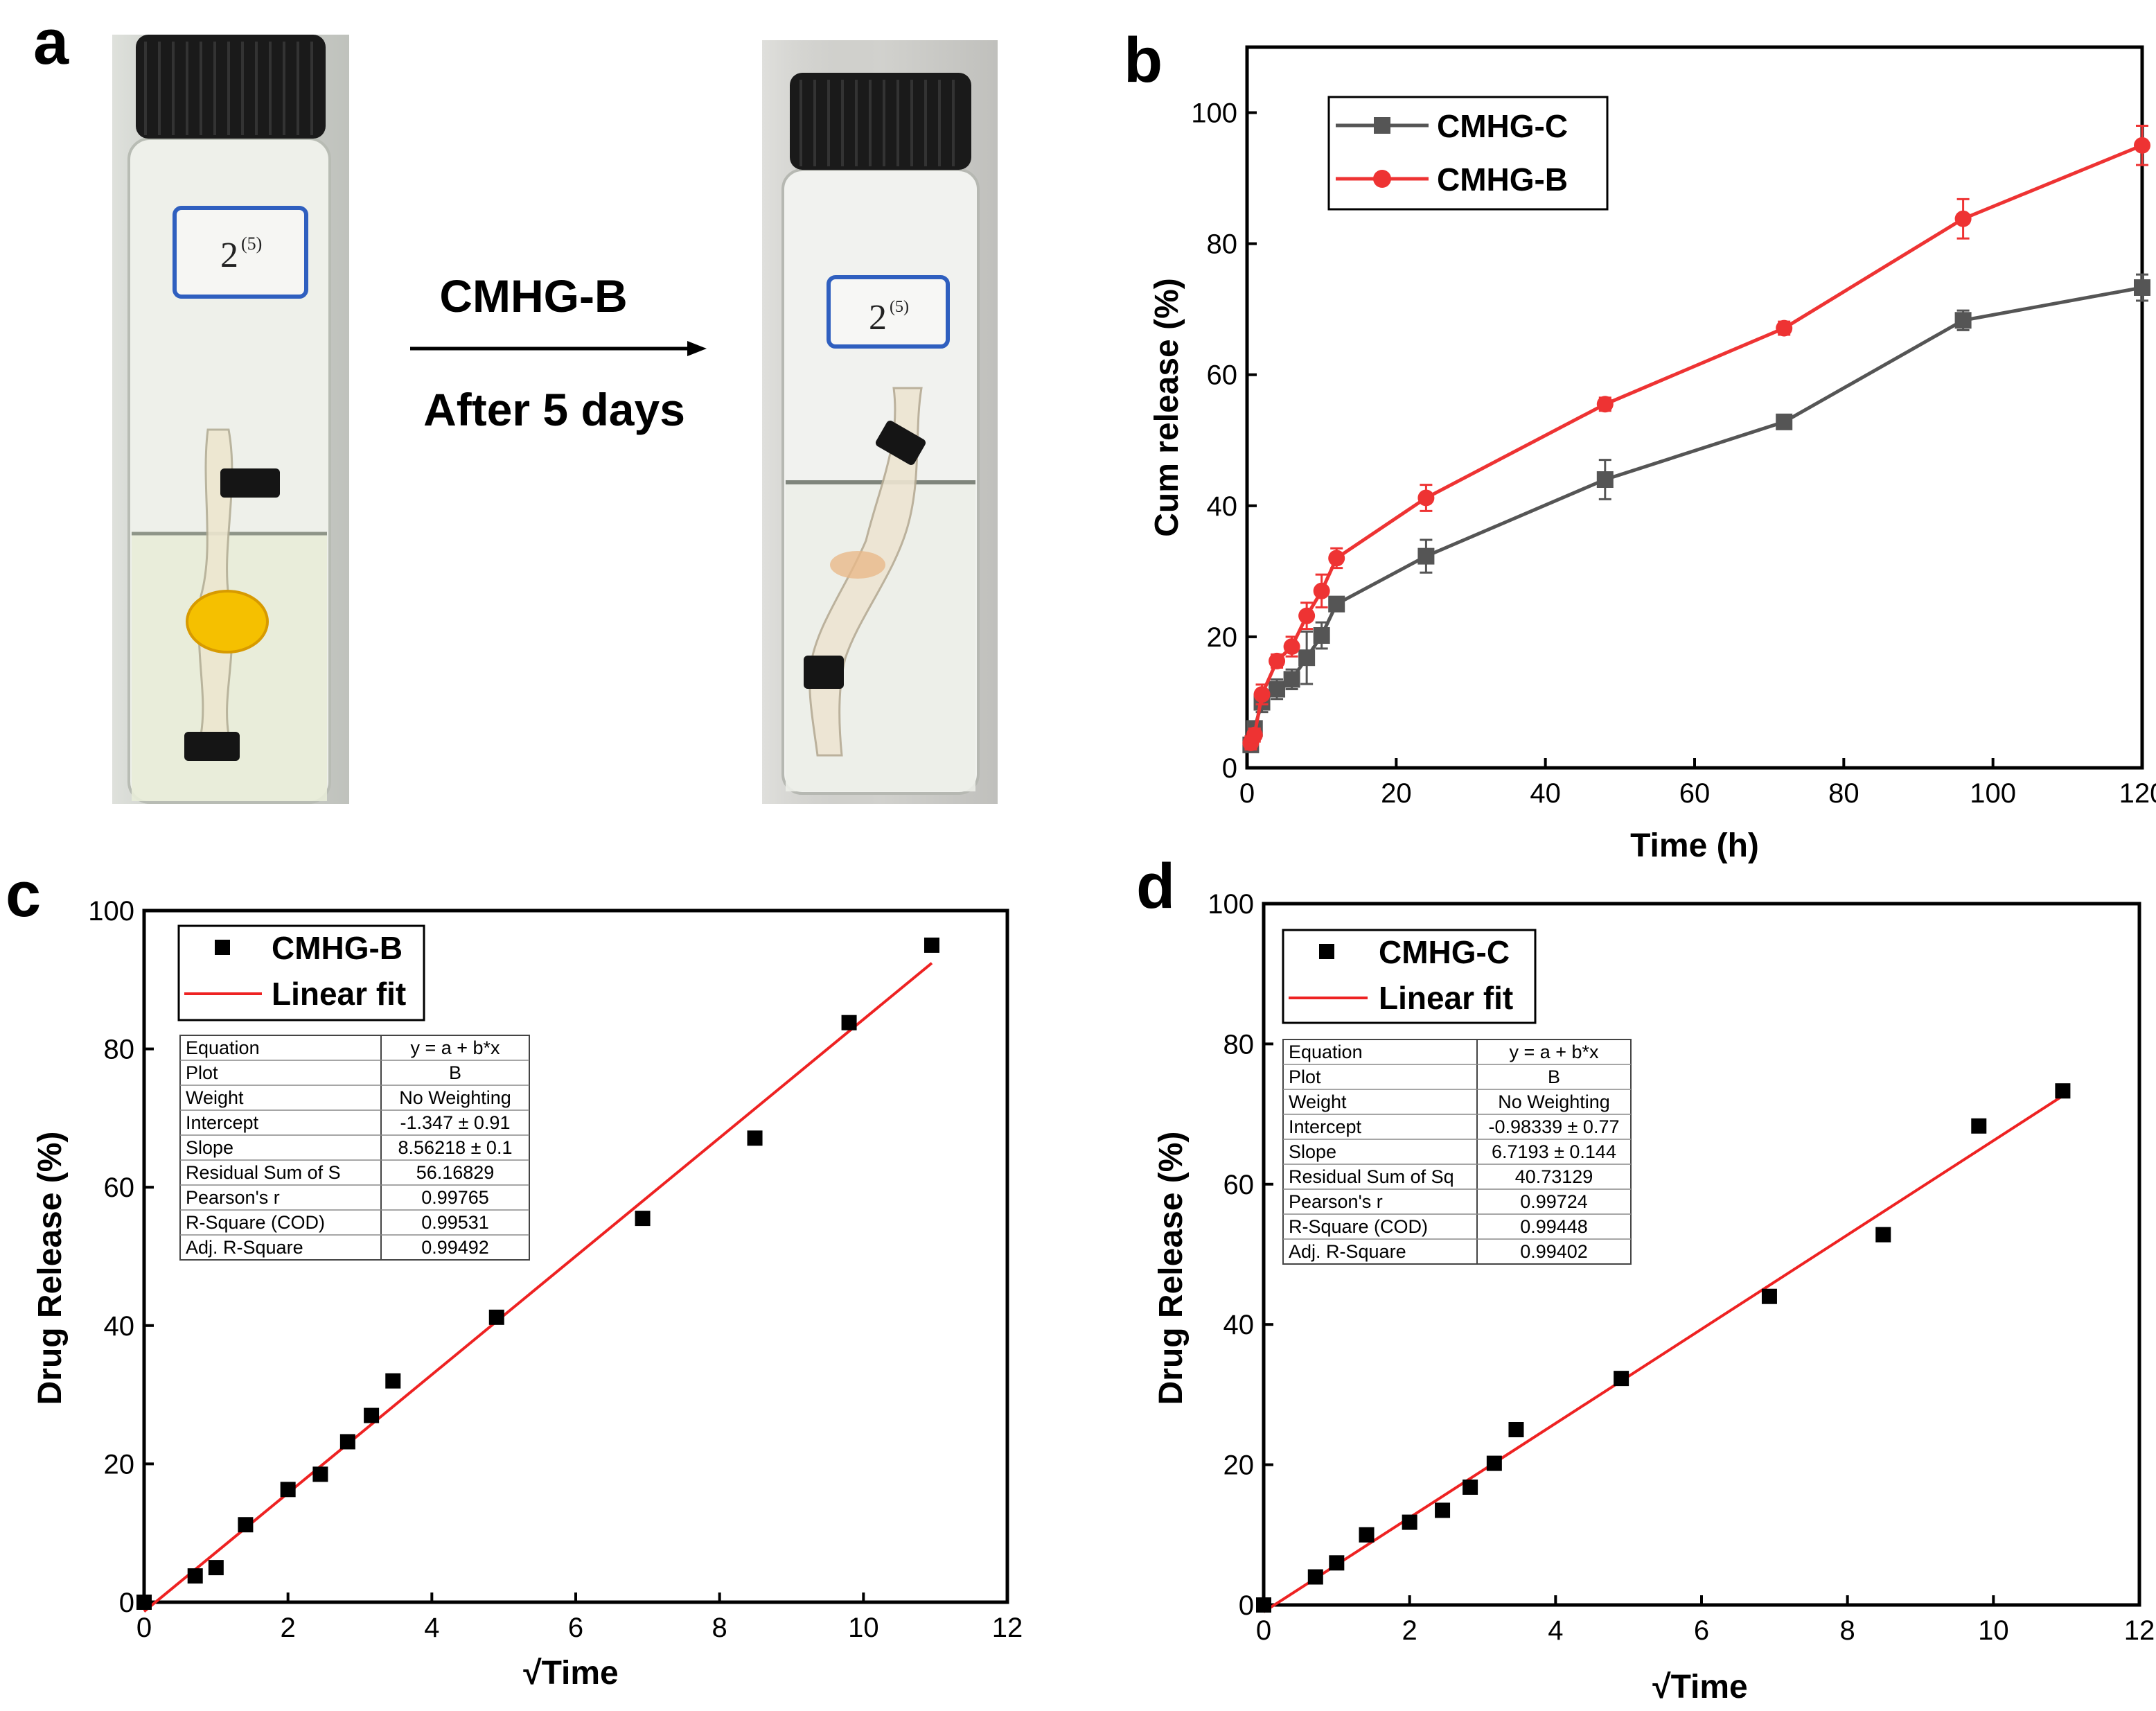  Describe the element at coordinates (222, 947) in the screenshot. I see `legend-marker-cmhg-b` at that location.